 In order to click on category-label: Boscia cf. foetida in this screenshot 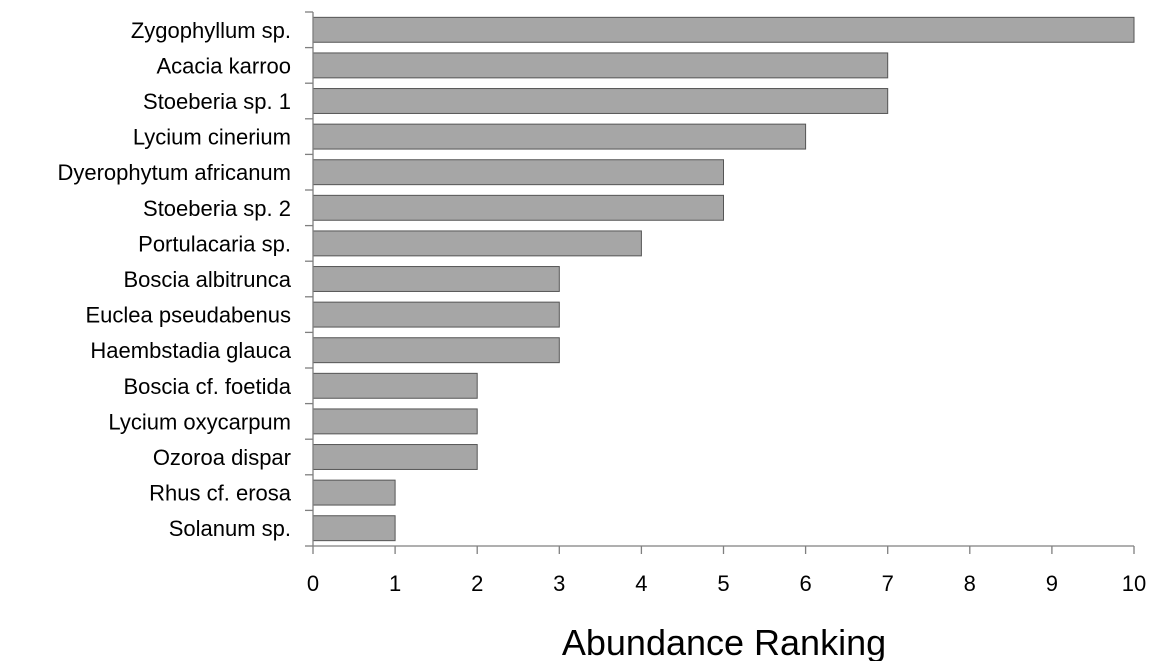, I will do `click(207, 386)`.